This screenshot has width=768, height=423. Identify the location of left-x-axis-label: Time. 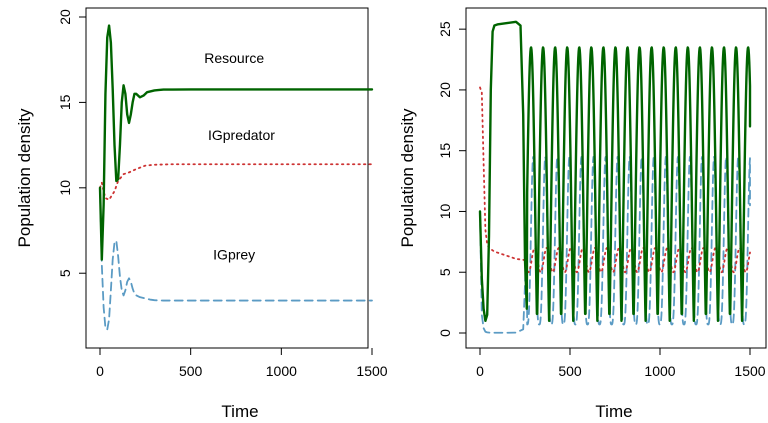
(239, 411).